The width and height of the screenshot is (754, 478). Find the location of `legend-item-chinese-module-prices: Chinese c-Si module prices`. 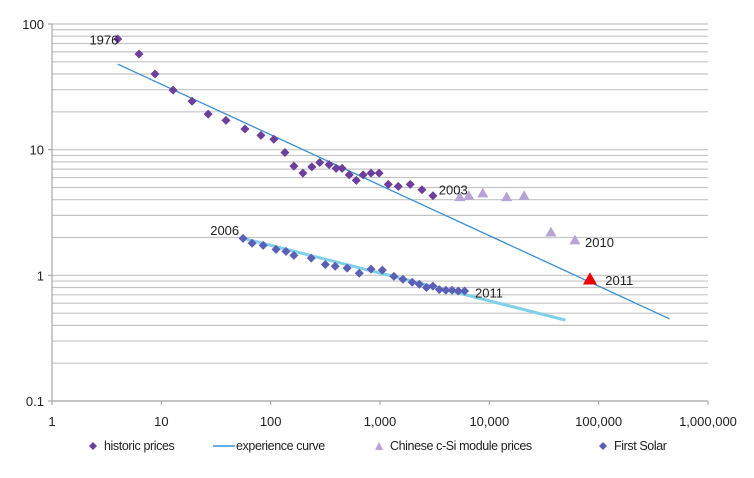

legend-item-chinese-module-prices: Chinese c-Si module prices is located at coordinates (453, 446).